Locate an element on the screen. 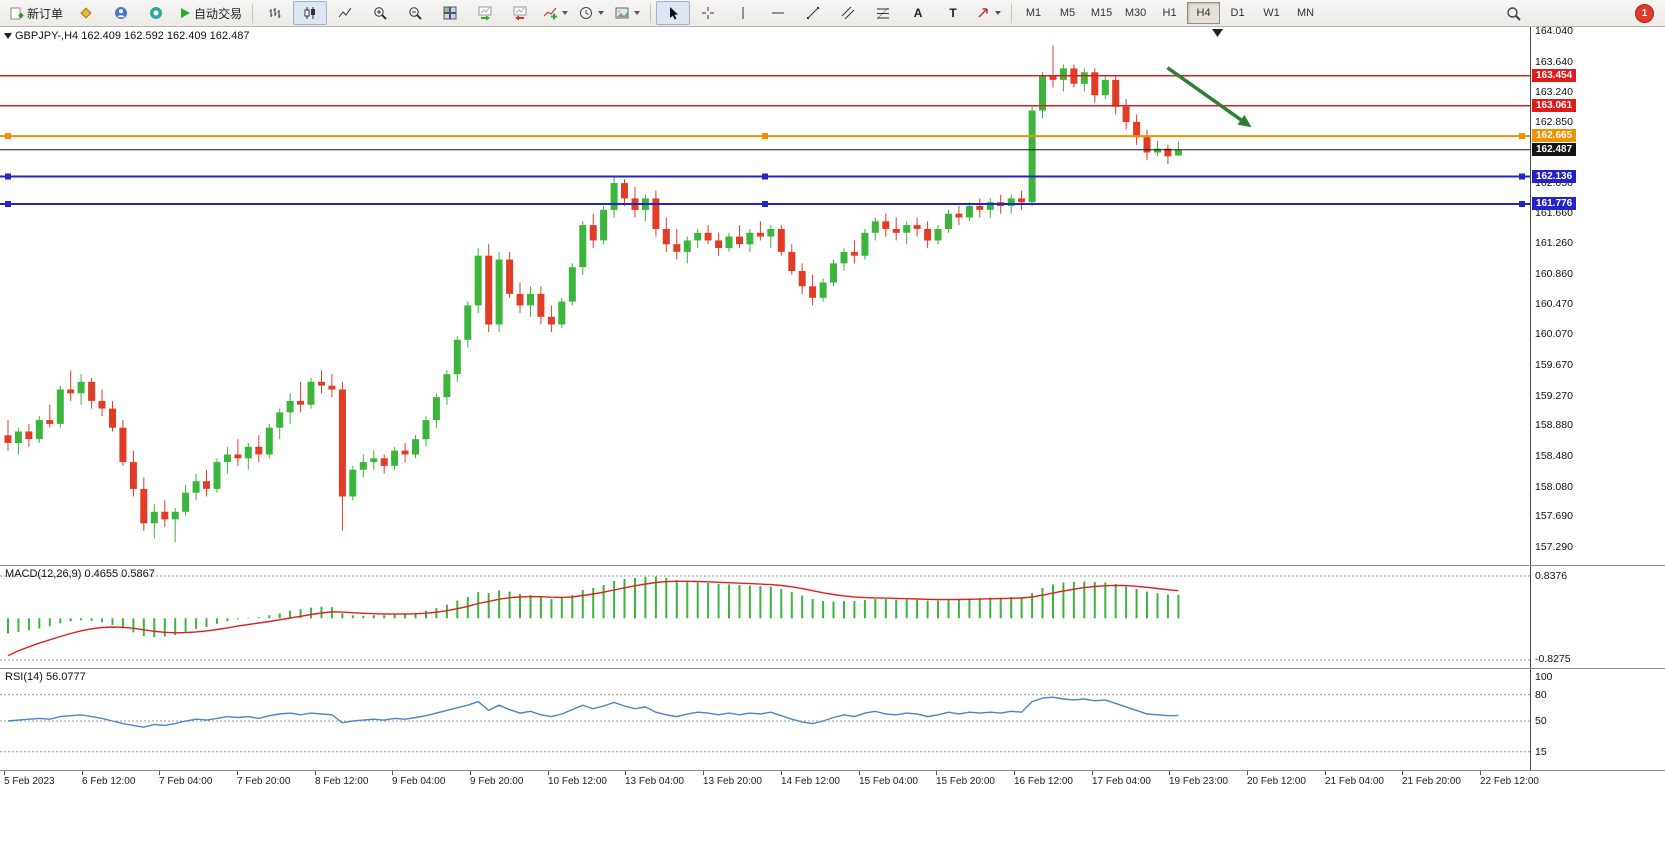 The image size is (1665, 842). price-tick-label: 163.640 is located at coordinates (1554, 62).